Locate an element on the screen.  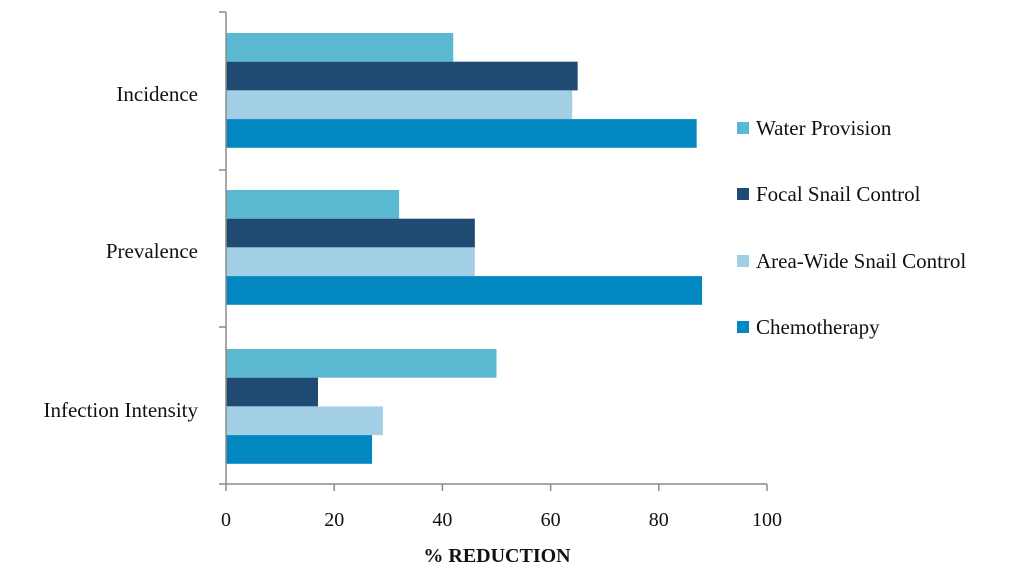
x-tick-label: 80 is located at coordinates (659, 520).